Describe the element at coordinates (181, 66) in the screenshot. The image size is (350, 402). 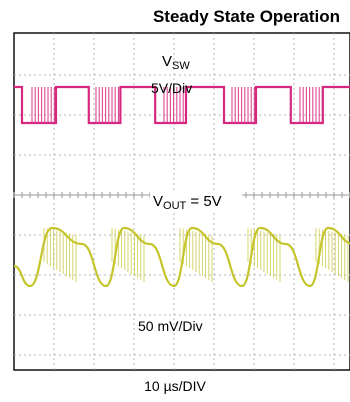
I see `vsw-label-subscript: SW` at that location.